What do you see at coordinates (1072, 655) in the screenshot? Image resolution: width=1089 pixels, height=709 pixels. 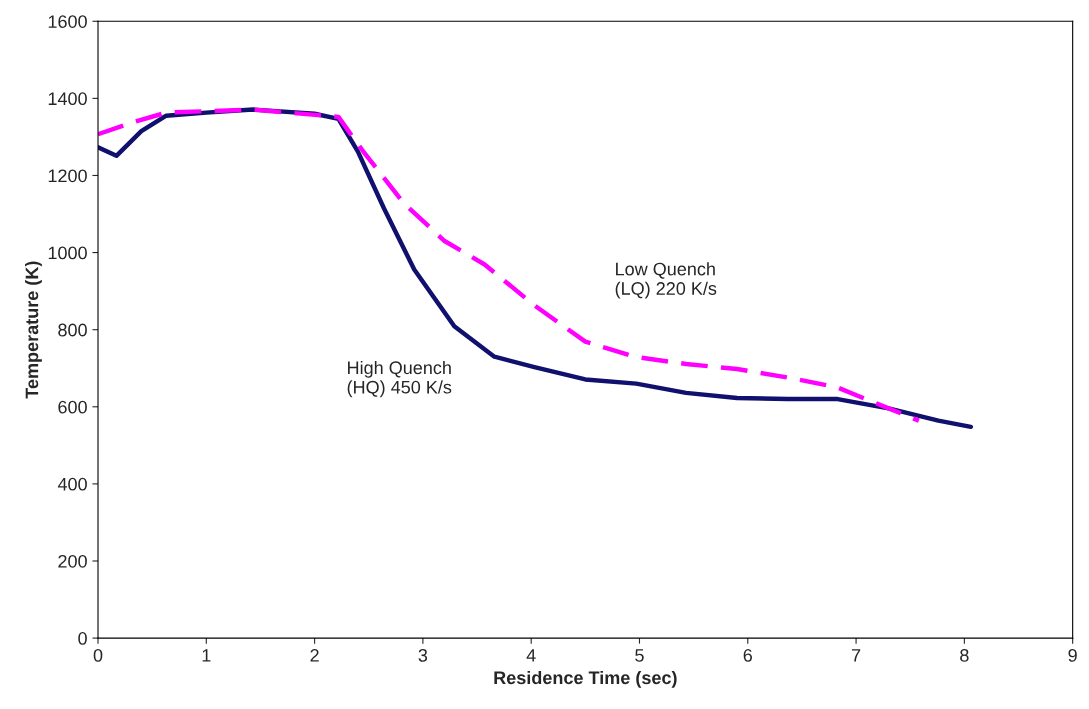 I see `x-tick-label: 9` at bounding box center [1072, 655].